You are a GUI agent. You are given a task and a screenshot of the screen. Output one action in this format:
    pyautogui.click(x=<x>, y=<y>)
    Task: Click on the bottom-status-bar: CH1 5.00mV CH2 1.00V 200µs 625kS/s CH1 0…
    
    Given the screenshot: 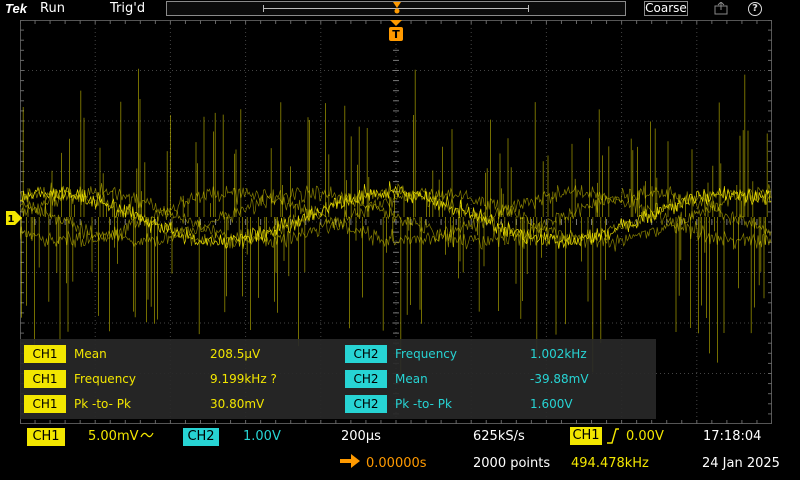 What is the action you would take?
    pyautogui.click(x=400, y=452)
    